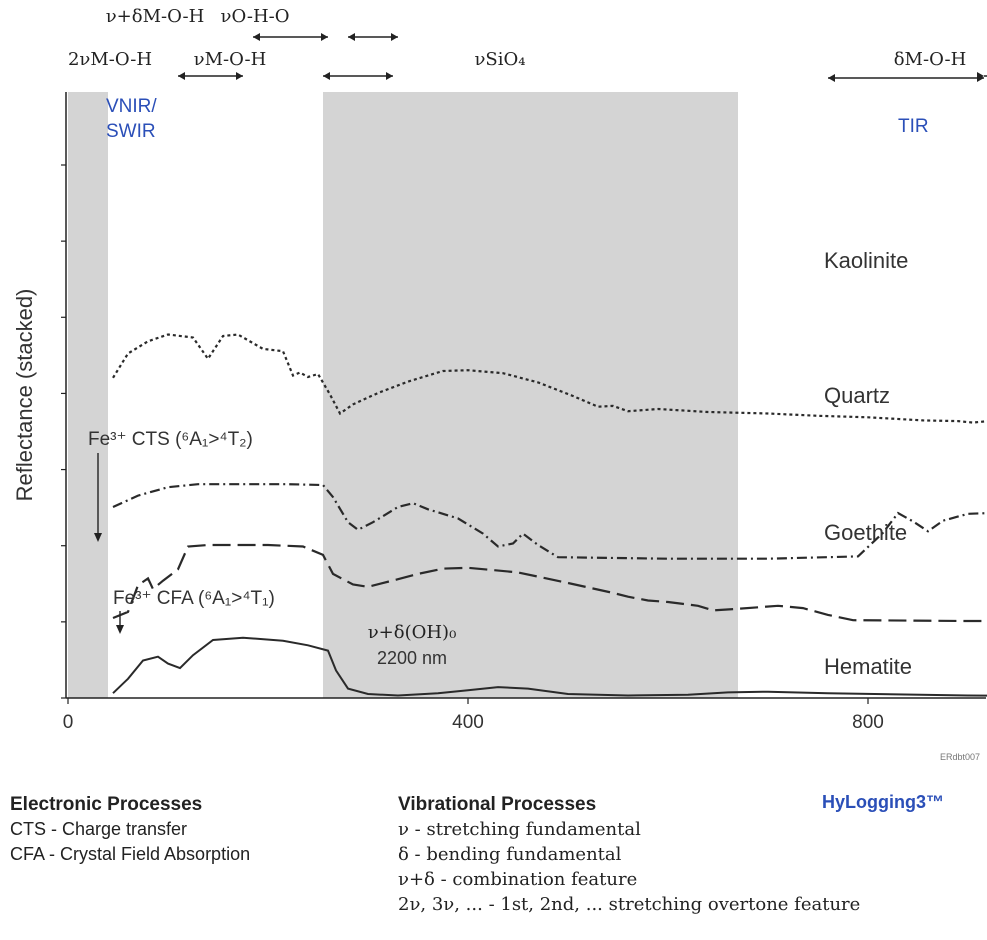  What do you see at coordinates (170, 439) in the screenshot?
I see `annotation-cts: Fe³⁺ CTS (⁶A₁>⁴T₂)` at bounding box center [170, 439].